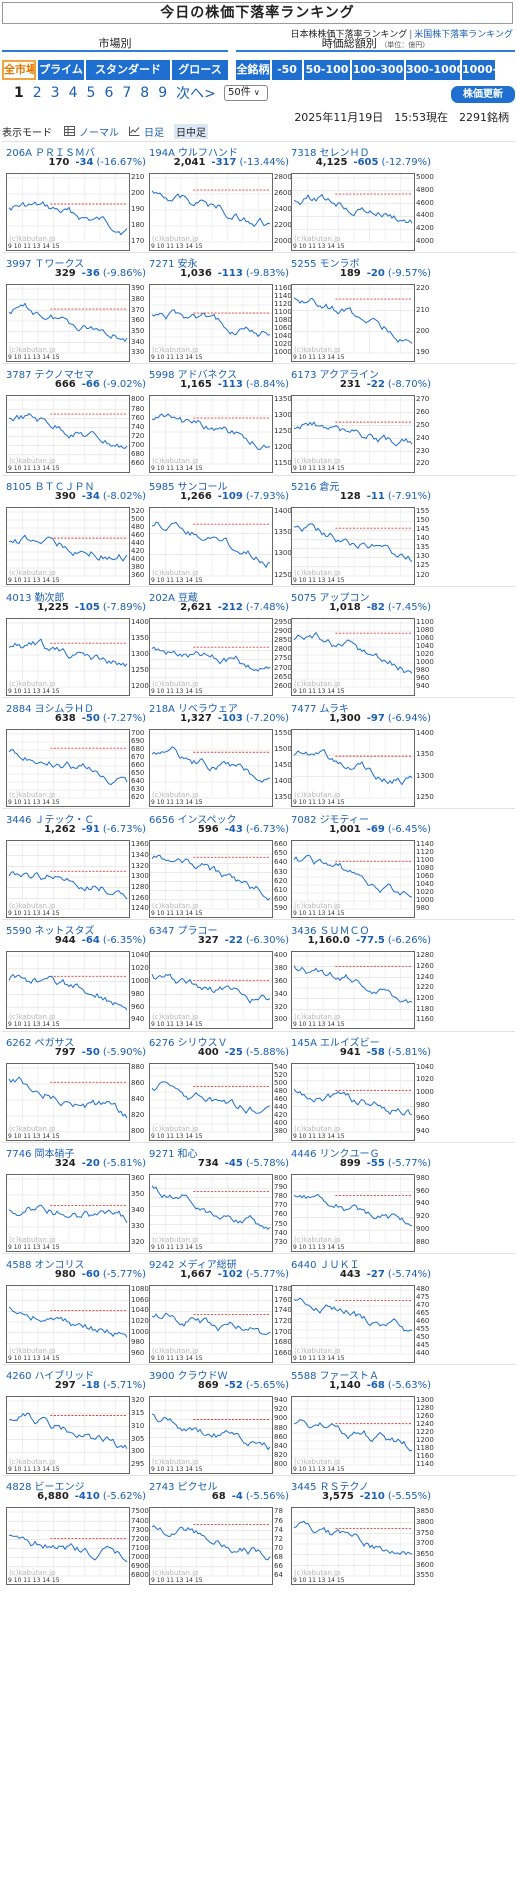  Describe the element at coordinates (61, 70) in the screenshot. I see `tab-prime: プライム` at that location.